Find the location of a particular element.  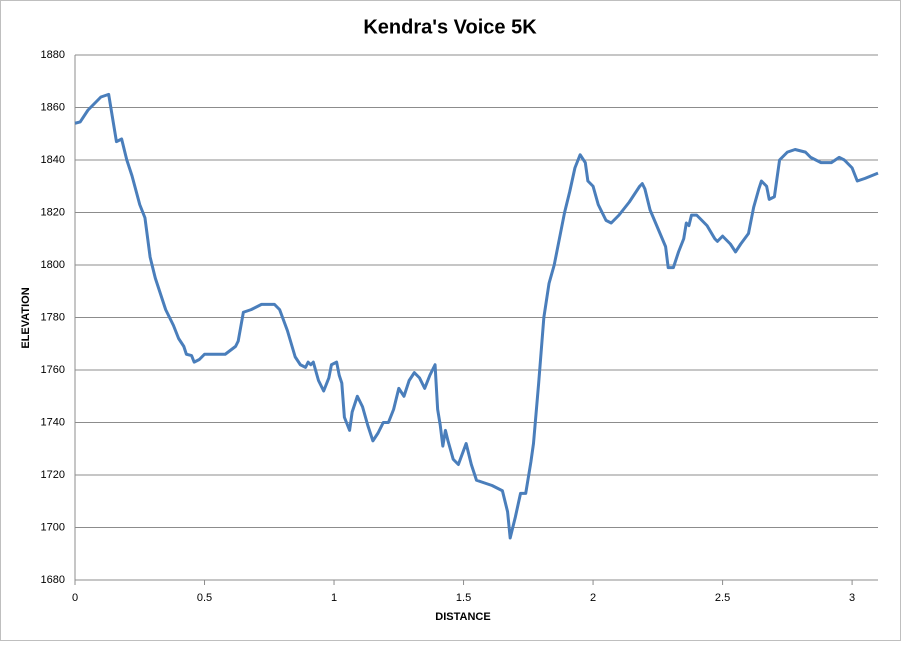

y-tick-label: 1800 is located at coordinates (53, 265).